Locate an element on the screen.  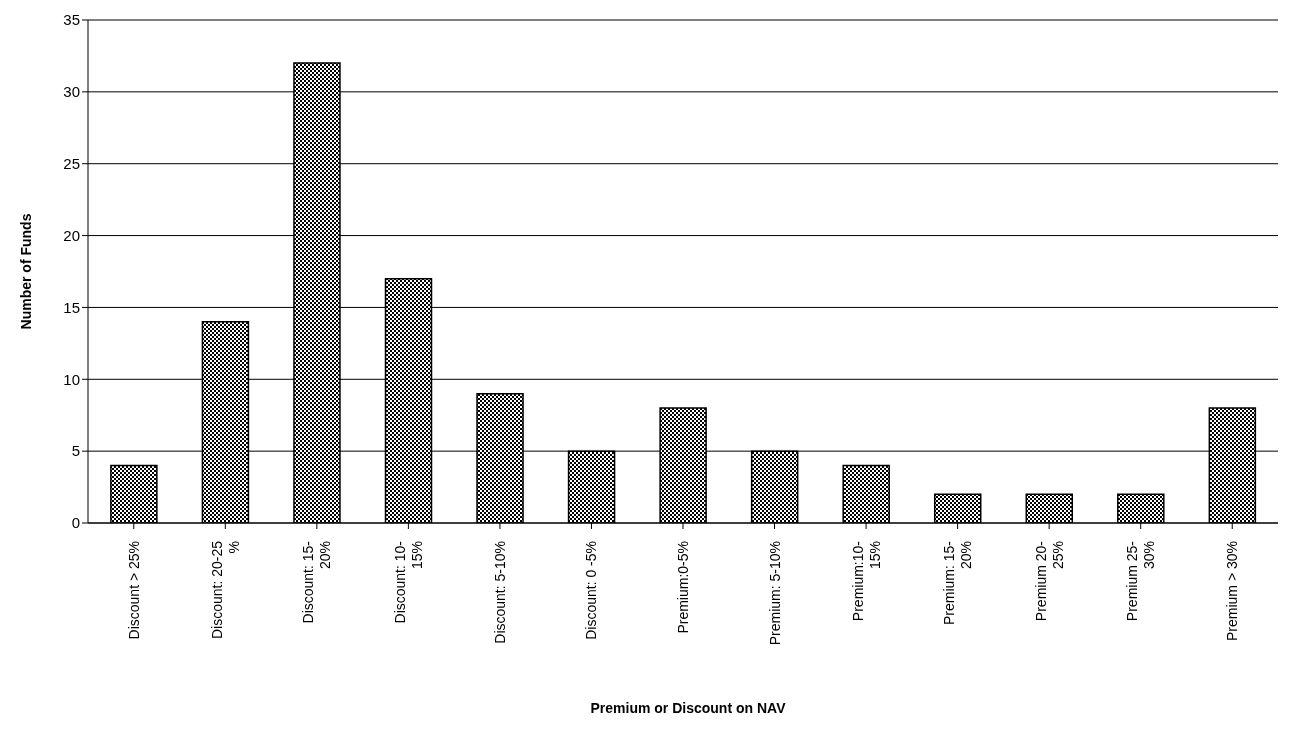
y-tick-label: 35 is located at coordinates (71, 20).